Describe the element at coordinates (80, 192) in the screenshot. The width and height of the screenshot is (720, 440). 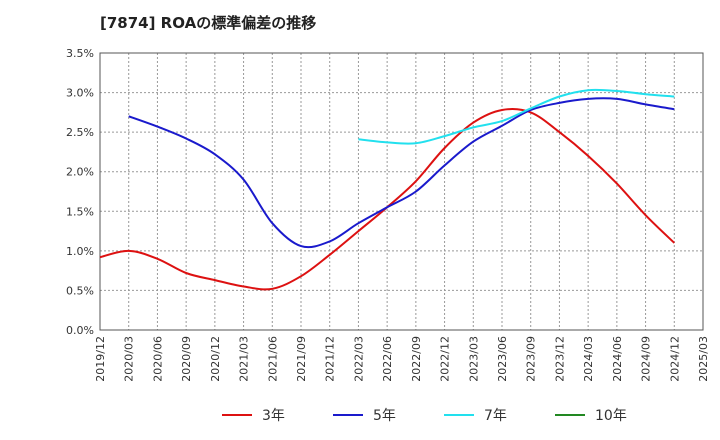
I see `y-axis: 0.0% 0.5% 1.0% 1.5% 2.0% 2.5% 3.0% 3.5%` at that location.